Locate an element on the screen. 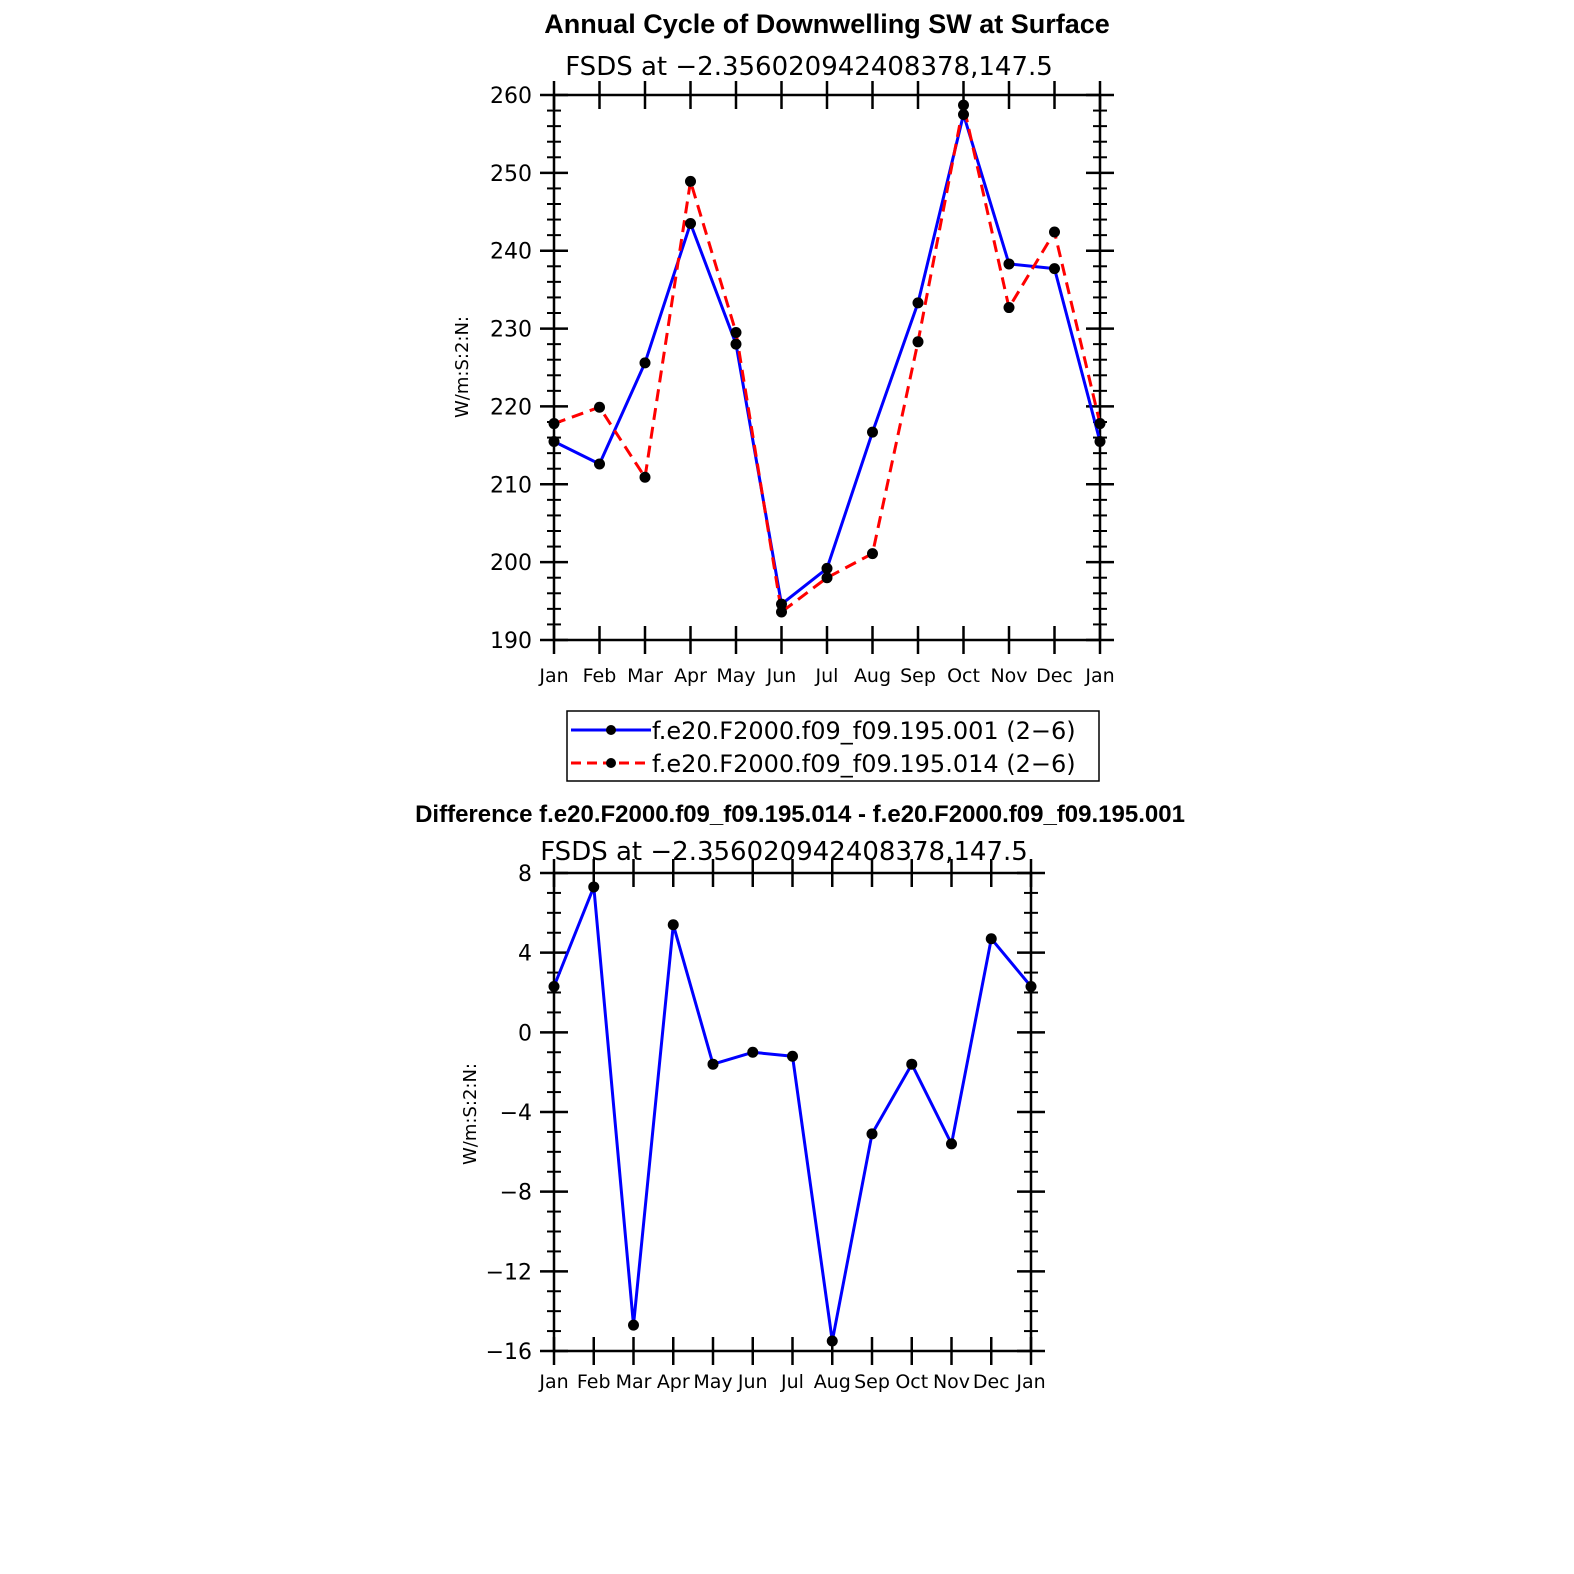  c1-ytick-label: 200 is located at coordinates (511, 563).